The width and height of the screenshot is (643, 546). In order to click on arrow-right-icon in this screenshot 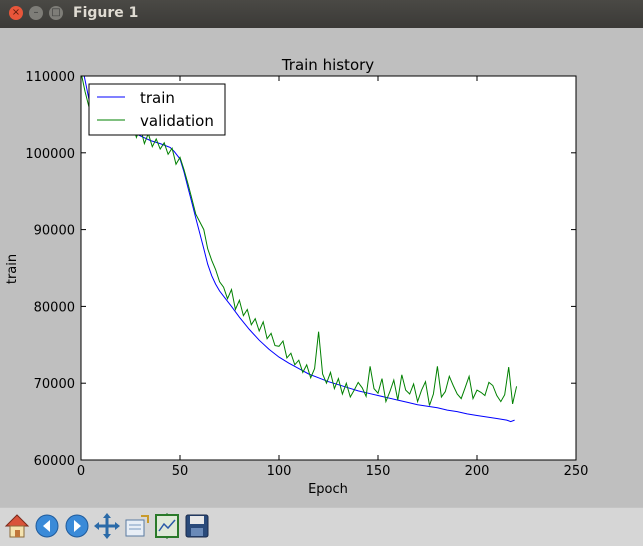, I will do `click(77, 526)`.